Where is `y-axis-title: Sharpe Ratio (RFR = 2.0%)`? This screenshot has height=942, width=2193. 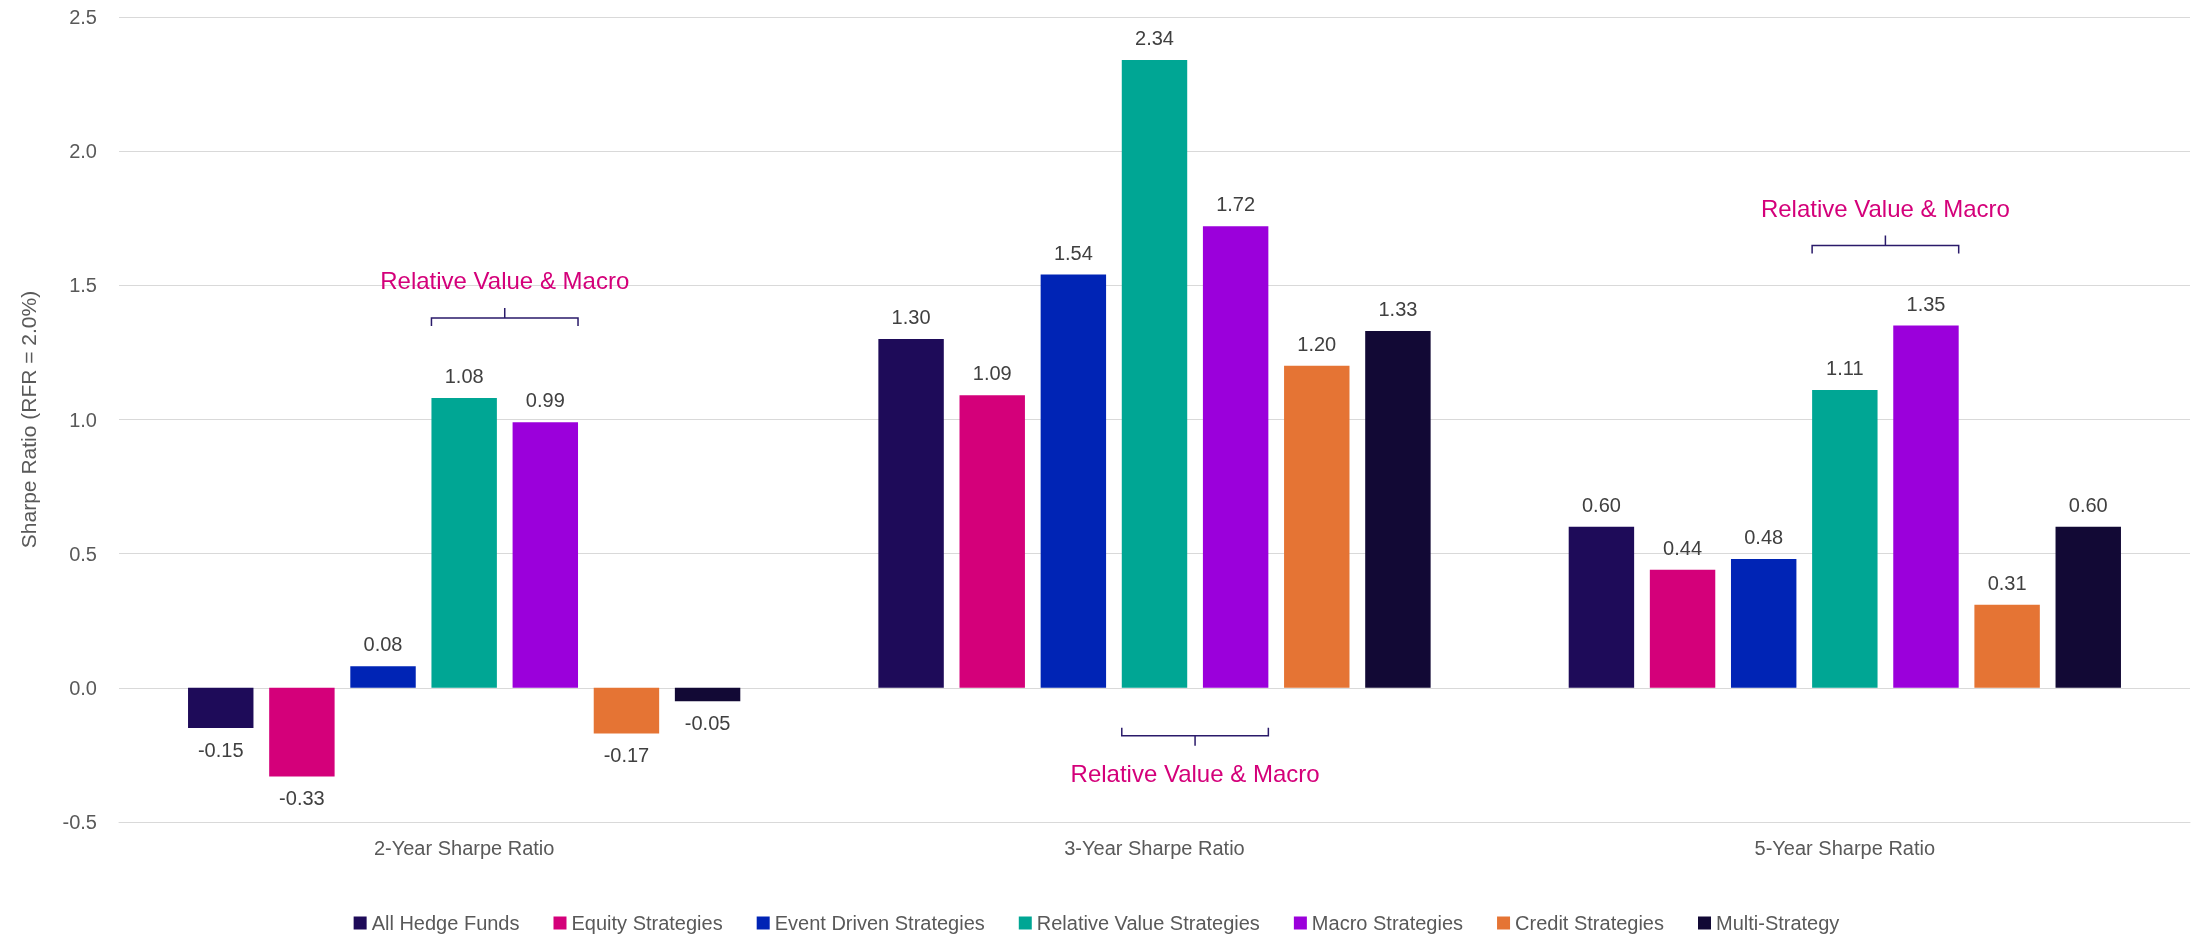 y-axis-title: Sharpe Ratio (RFR = 2.0%) is located at coordinates (28, 419).